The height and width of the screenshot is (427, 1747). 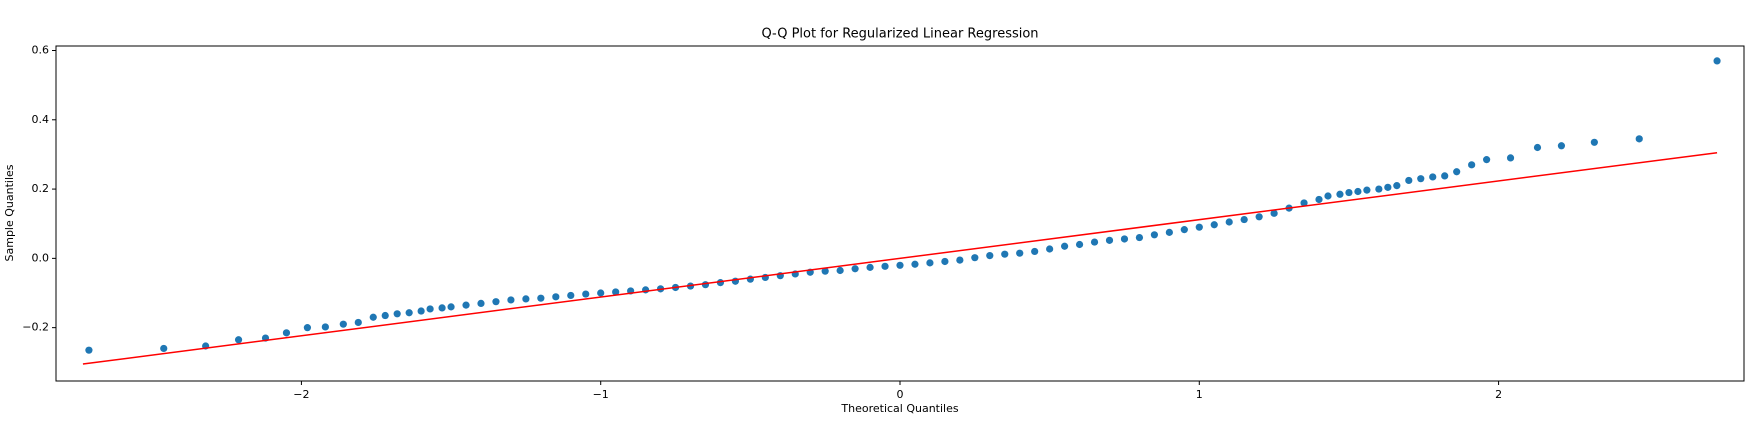 I want to click on y-tick-label: −0.2, so click(x=35, y=327).